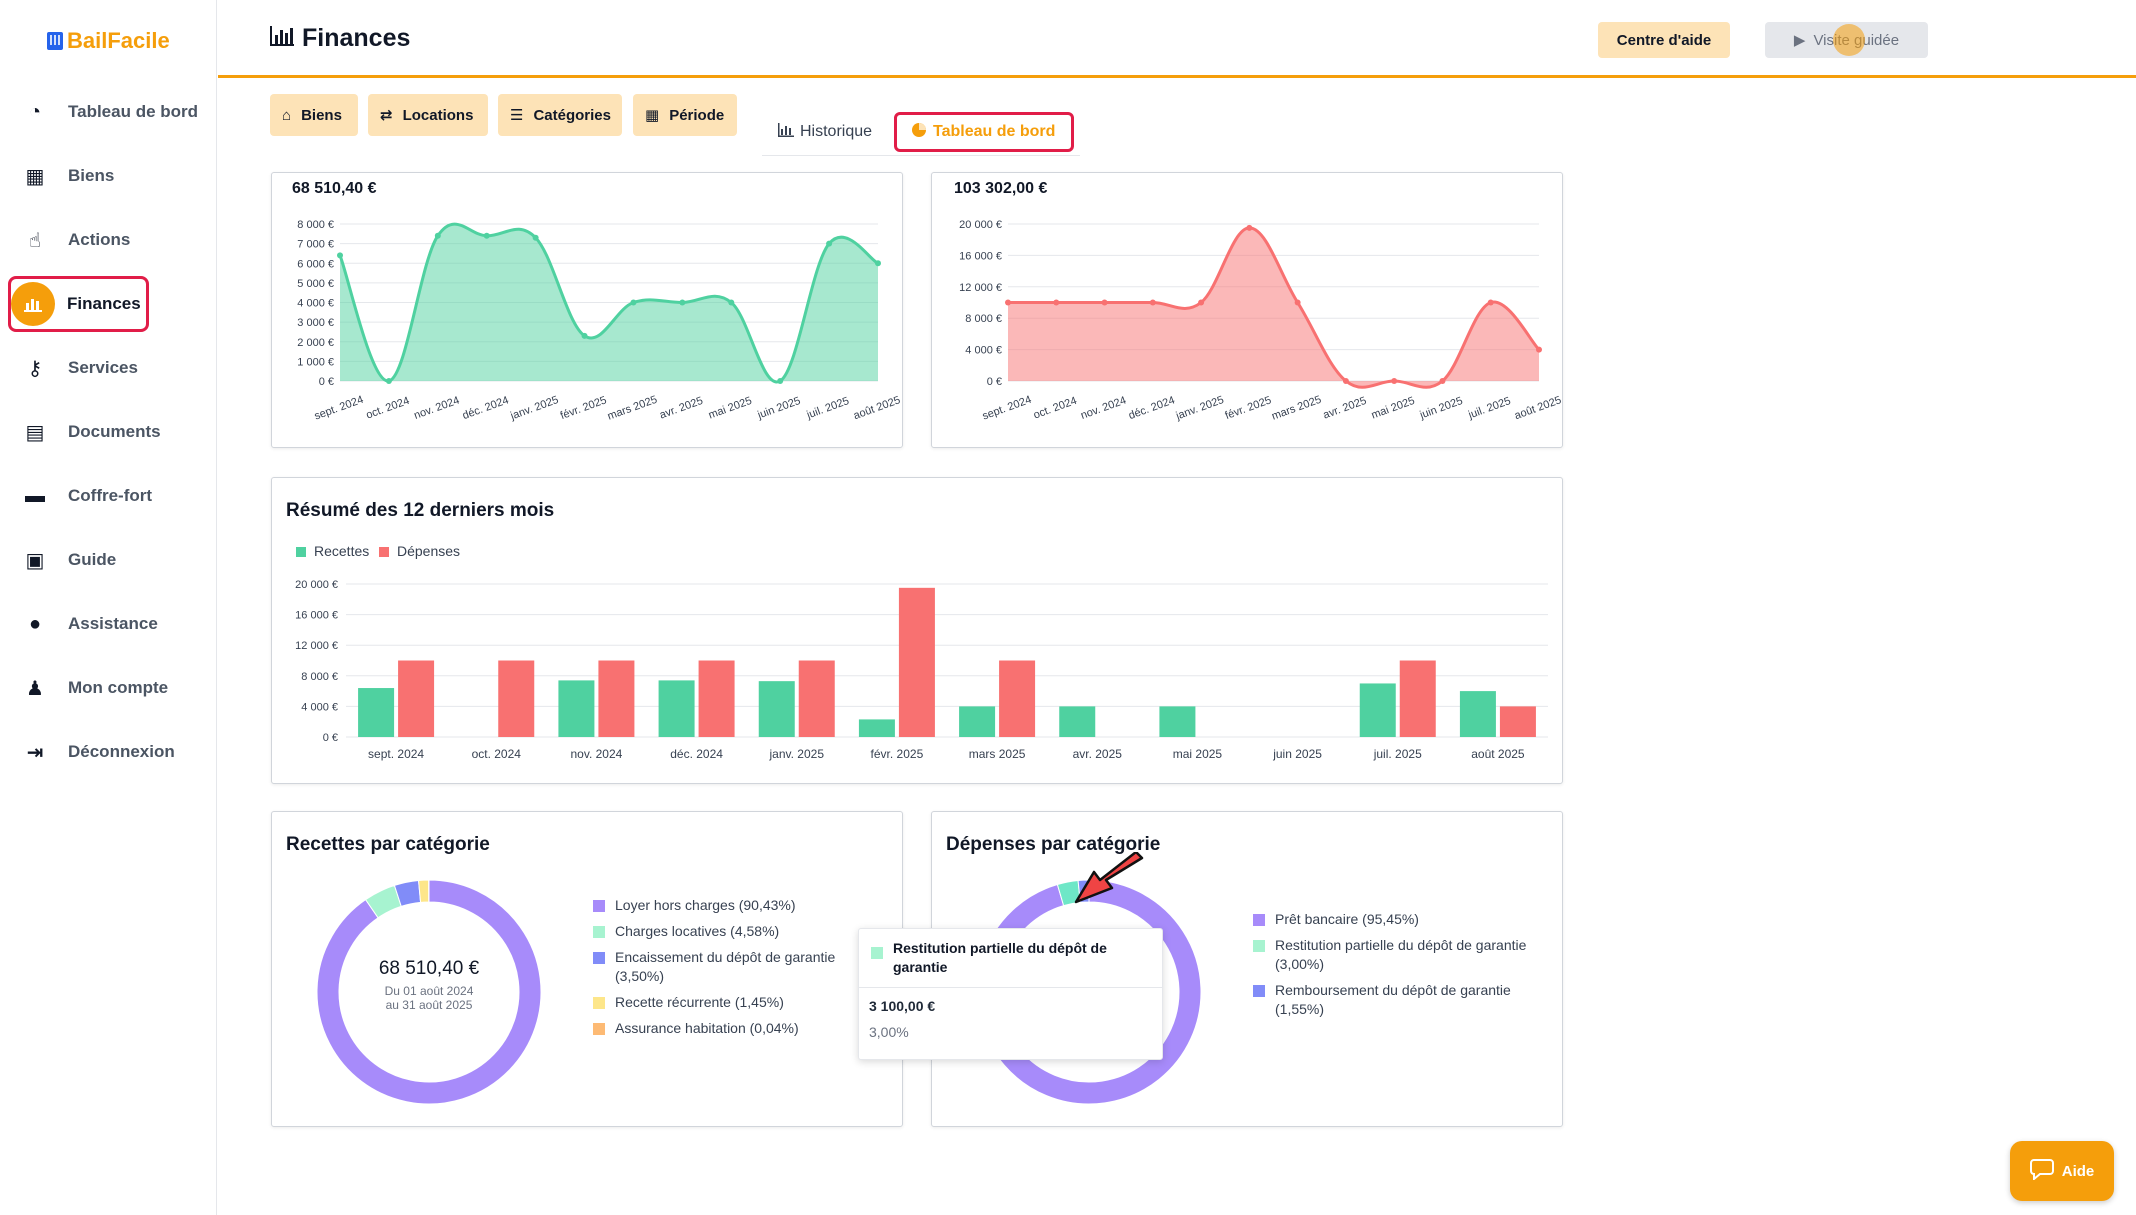  Describe the element at coordinates (681, 408) in the screenshot. I see `x-tick-label: avr. 2025` at that location.